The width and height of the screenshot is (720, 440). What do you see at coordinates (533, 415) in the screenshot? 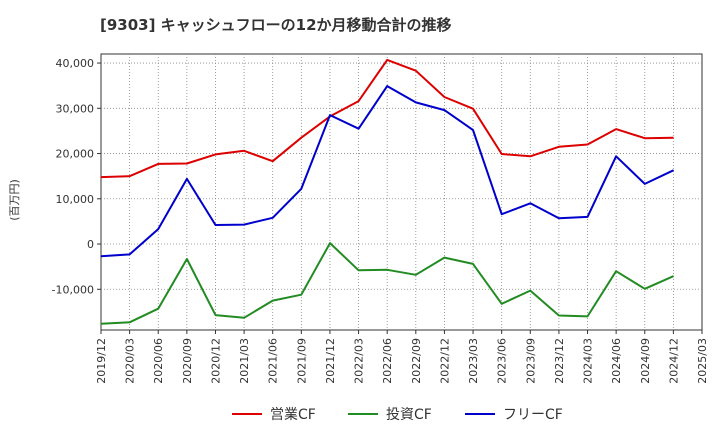
I see `legend-label-3: フリーCF` at bounding box center [533, 415].